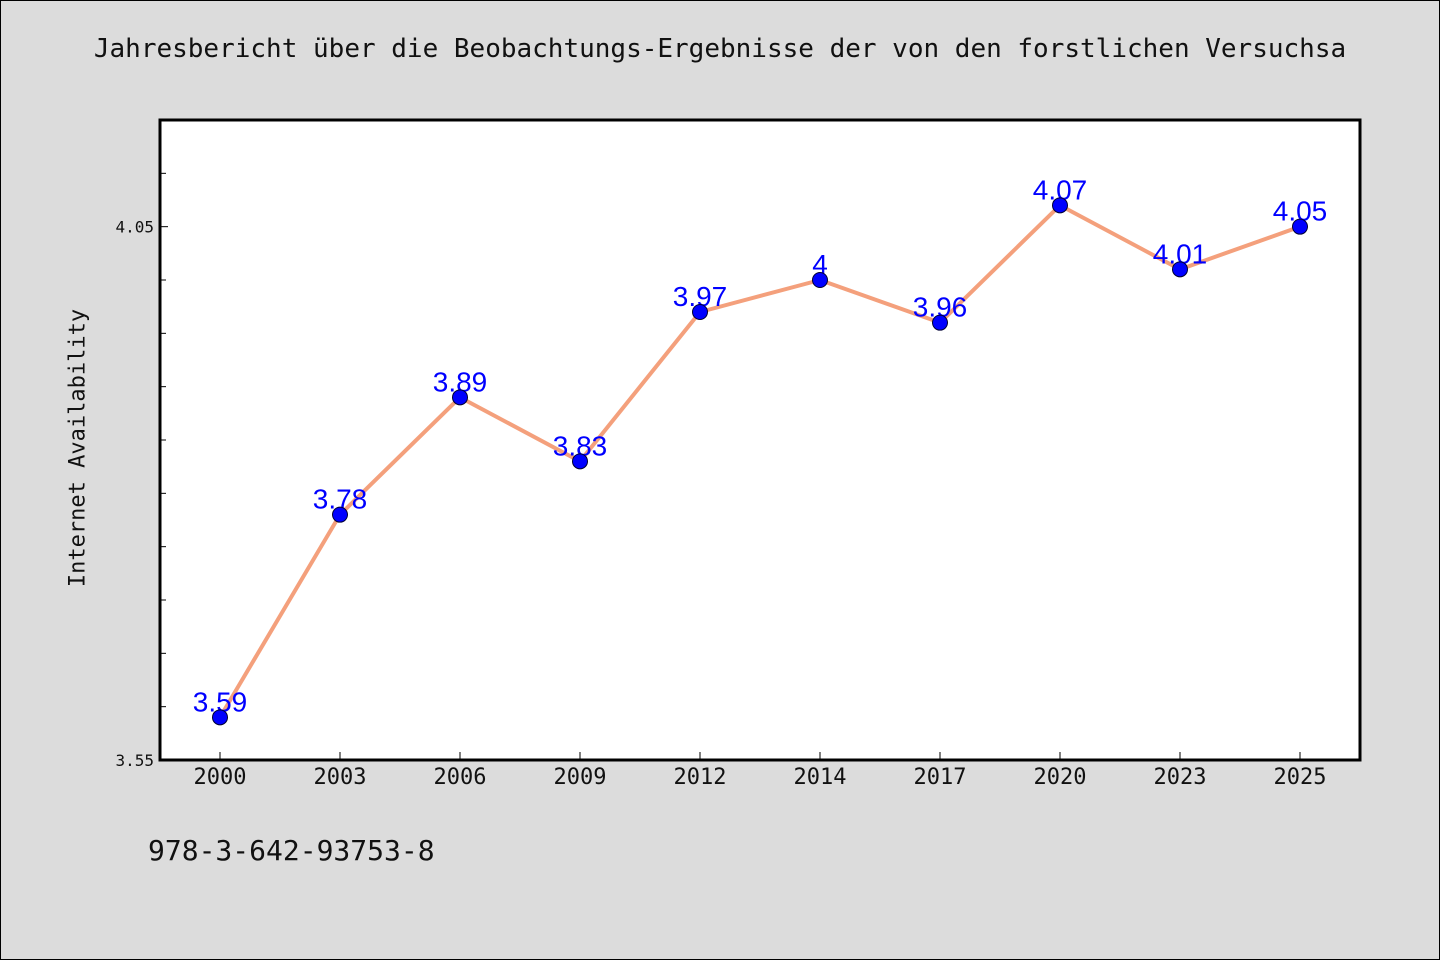 The height and width of the screenshot is (960, 1440). Describe the element at coordinates (820, 777) in the screenshot. I see `x-tick-label: 2014` at that location.